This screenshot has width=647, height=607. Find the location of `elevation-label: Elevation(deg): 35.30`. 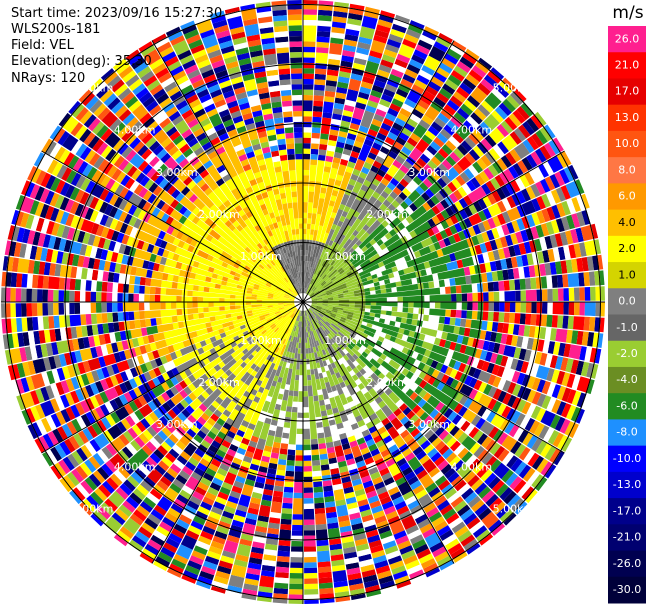

elevation-label: Elevation(deg): 35.30 is located at coordinates (81, 61).